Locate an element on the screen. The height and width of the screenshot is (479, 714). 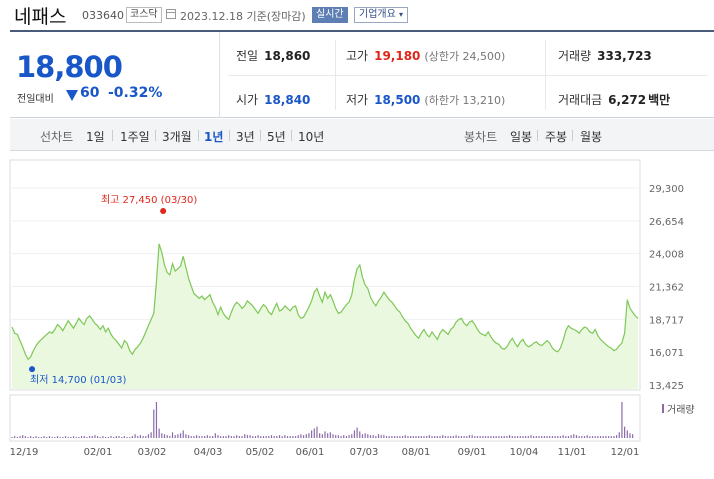
prev-close-label: 전일 is located at coordinates (247, 56).